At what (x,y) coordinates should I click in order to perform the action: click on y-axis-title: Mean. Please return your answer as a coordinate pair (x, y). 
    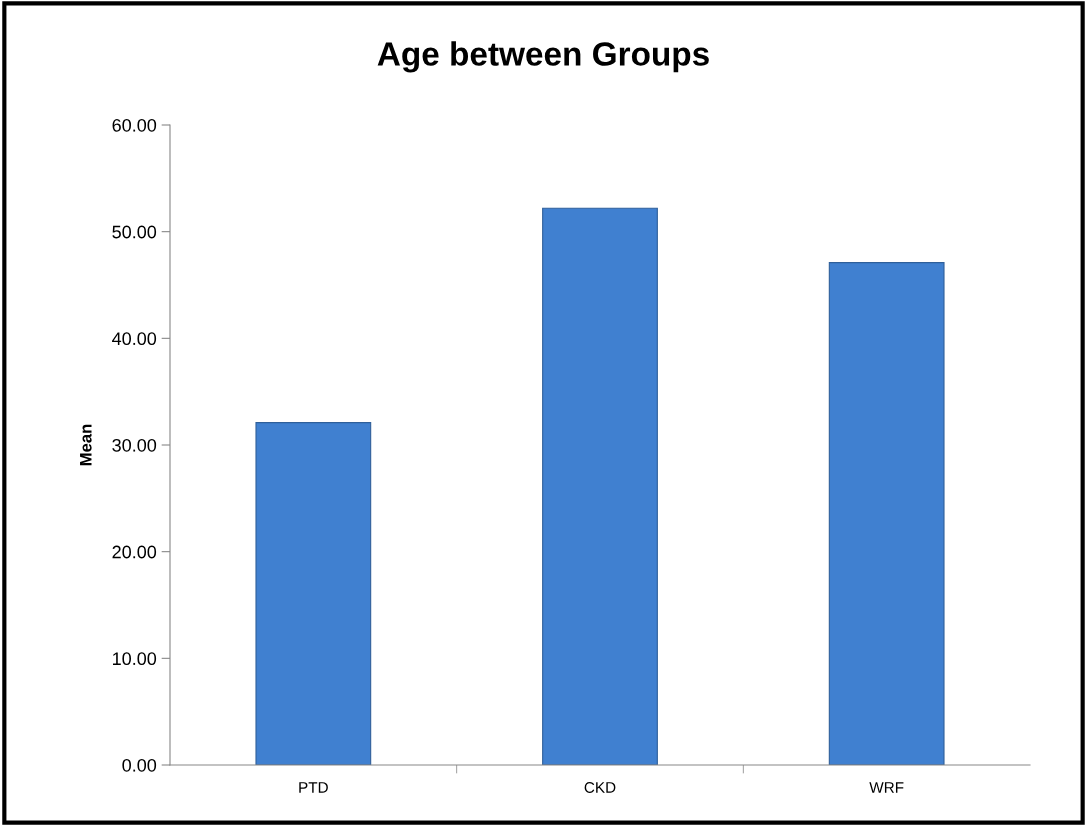
    Looking at the image, I should click on (86, 445).